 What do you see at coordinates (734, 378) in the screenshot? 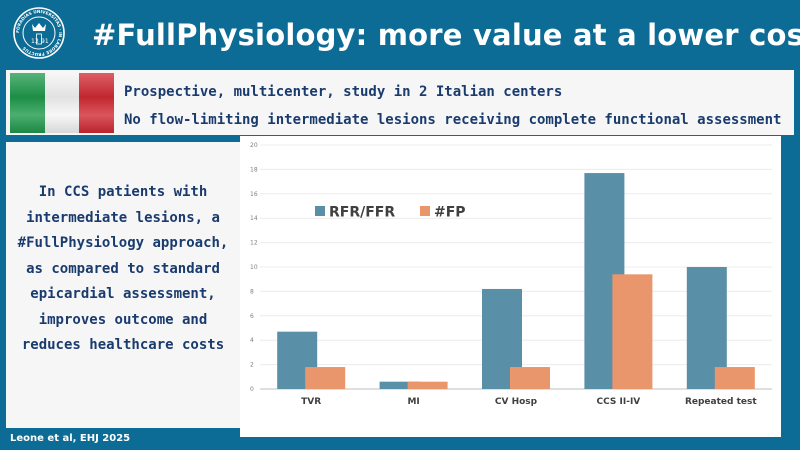
I see `bar-fp-repeated-test` at bounding box center [734, 378].